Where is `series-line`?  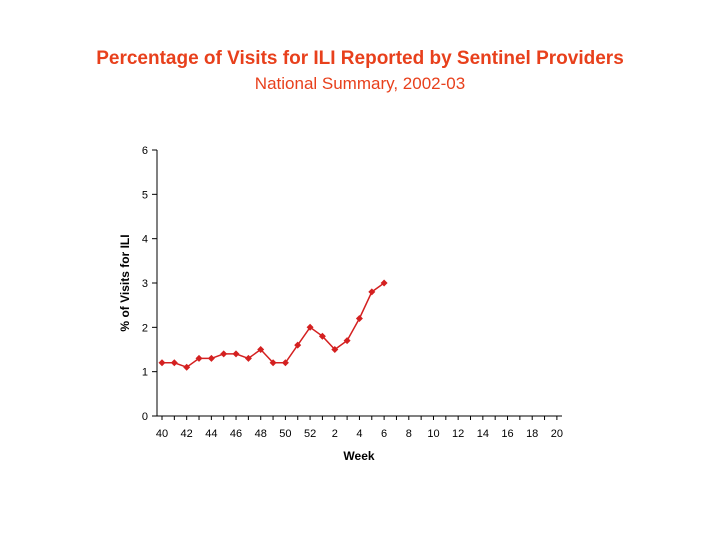
series-line is located at coordinates (273, 325).